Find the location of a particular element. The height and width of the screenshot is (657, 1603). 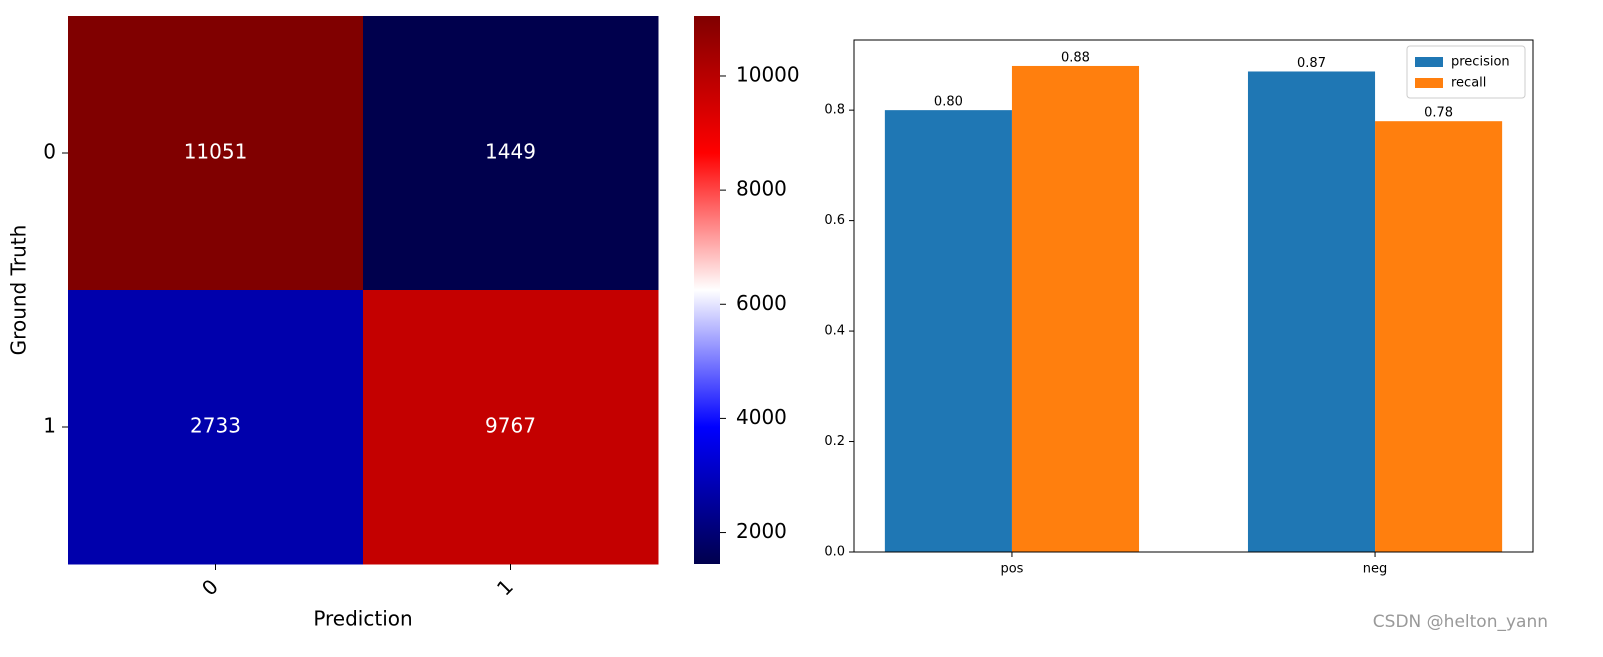

colorbar-tick-label: 8000 is located at coordinates (761, 189).